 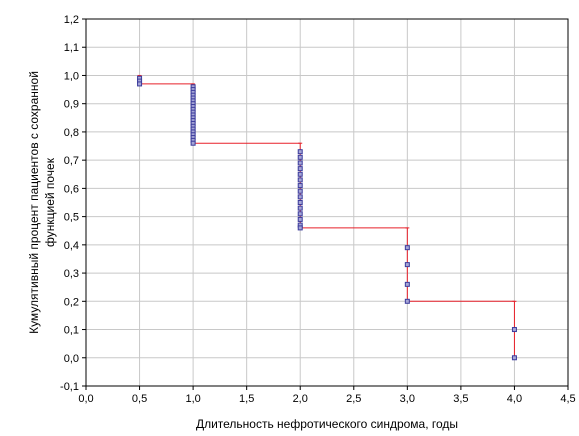 What do you see at coordinates (71, 189) in the screenshot?
I see `y-tick-label: 0,6` at bounding box center [71, 189].